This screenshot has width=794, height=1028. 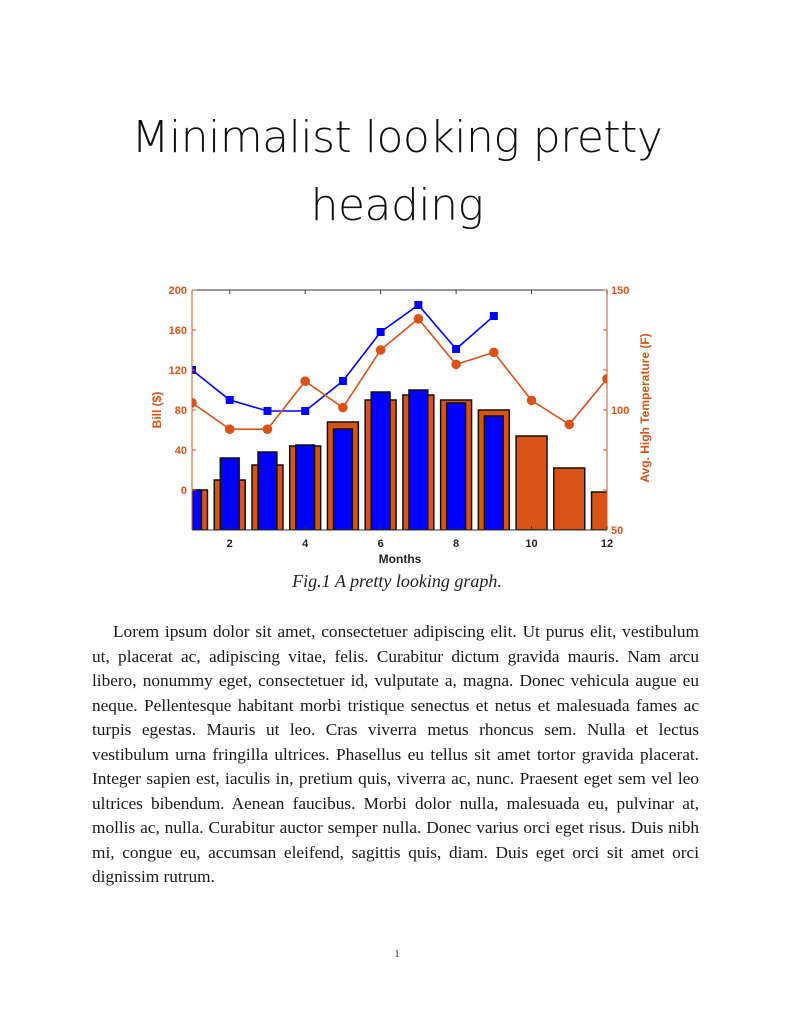 I want to click on y-tick-label-left: 160, so click(x=178, y=331).